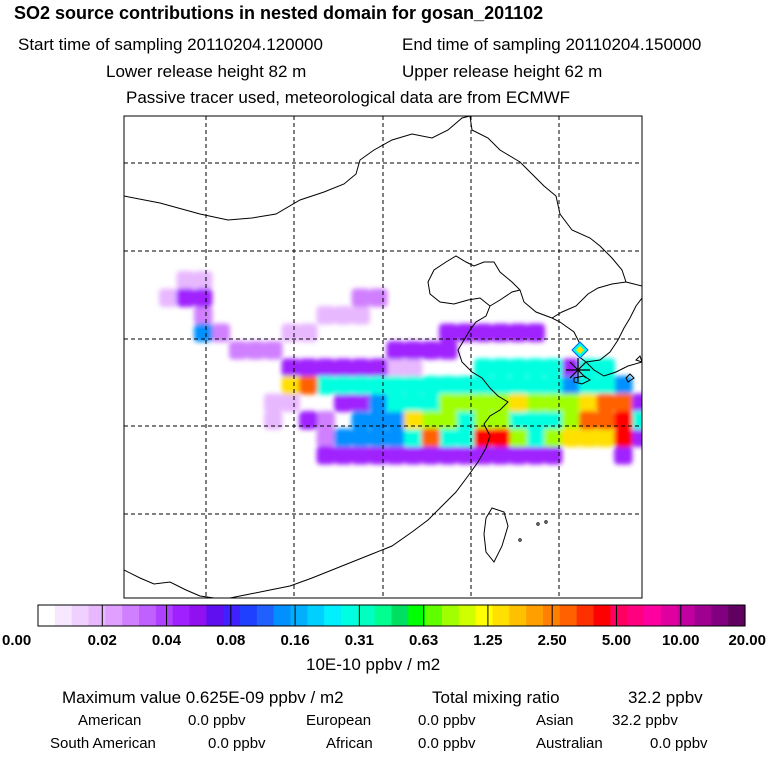  Describe the element at coordinates (206, 71) in the screenshot. I see `lower-release-height: Lower release height 82 m` at that location.